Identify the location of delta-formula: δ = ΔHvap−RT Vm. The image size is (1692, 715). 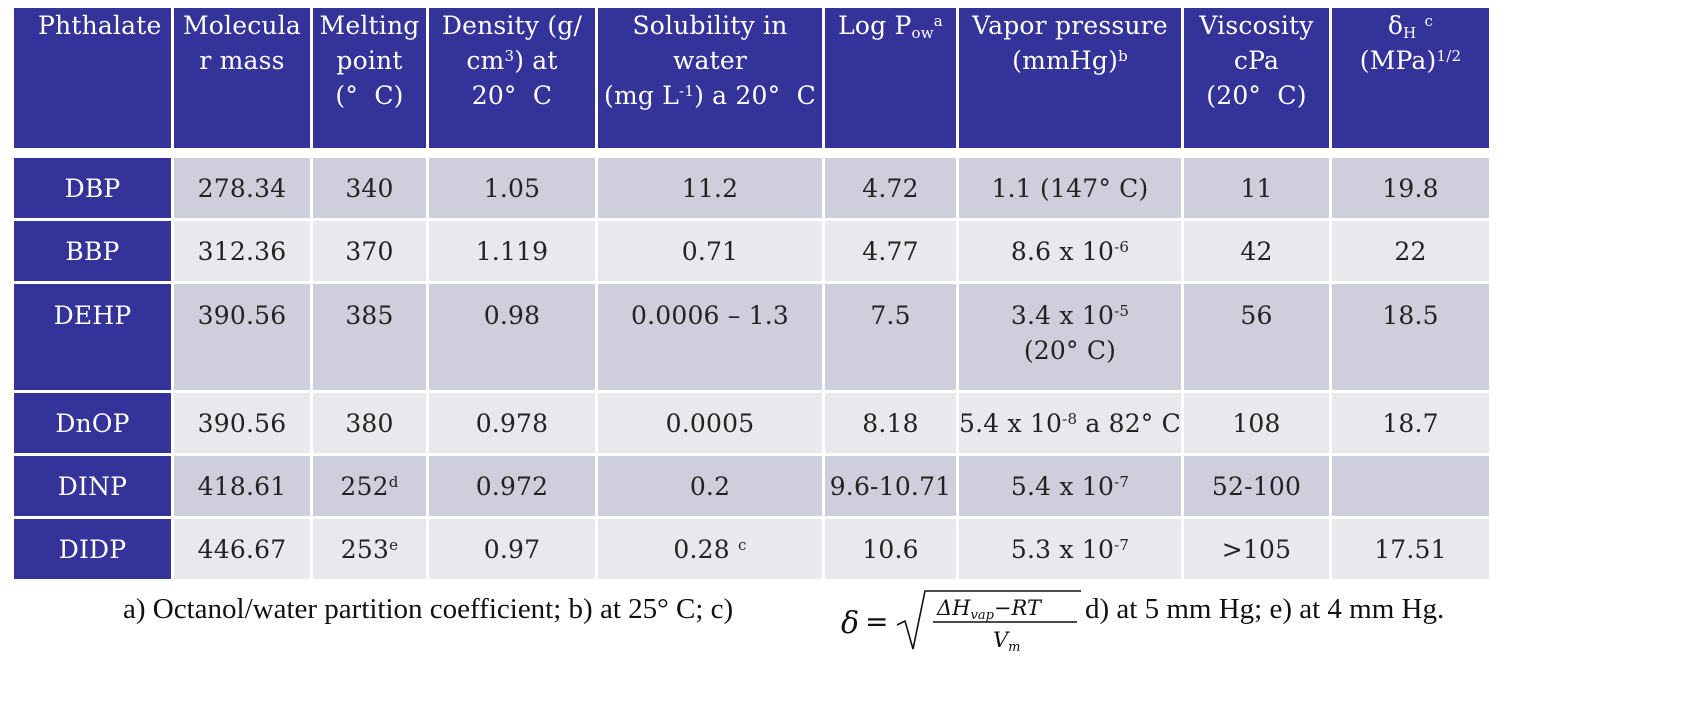
(961, 622).